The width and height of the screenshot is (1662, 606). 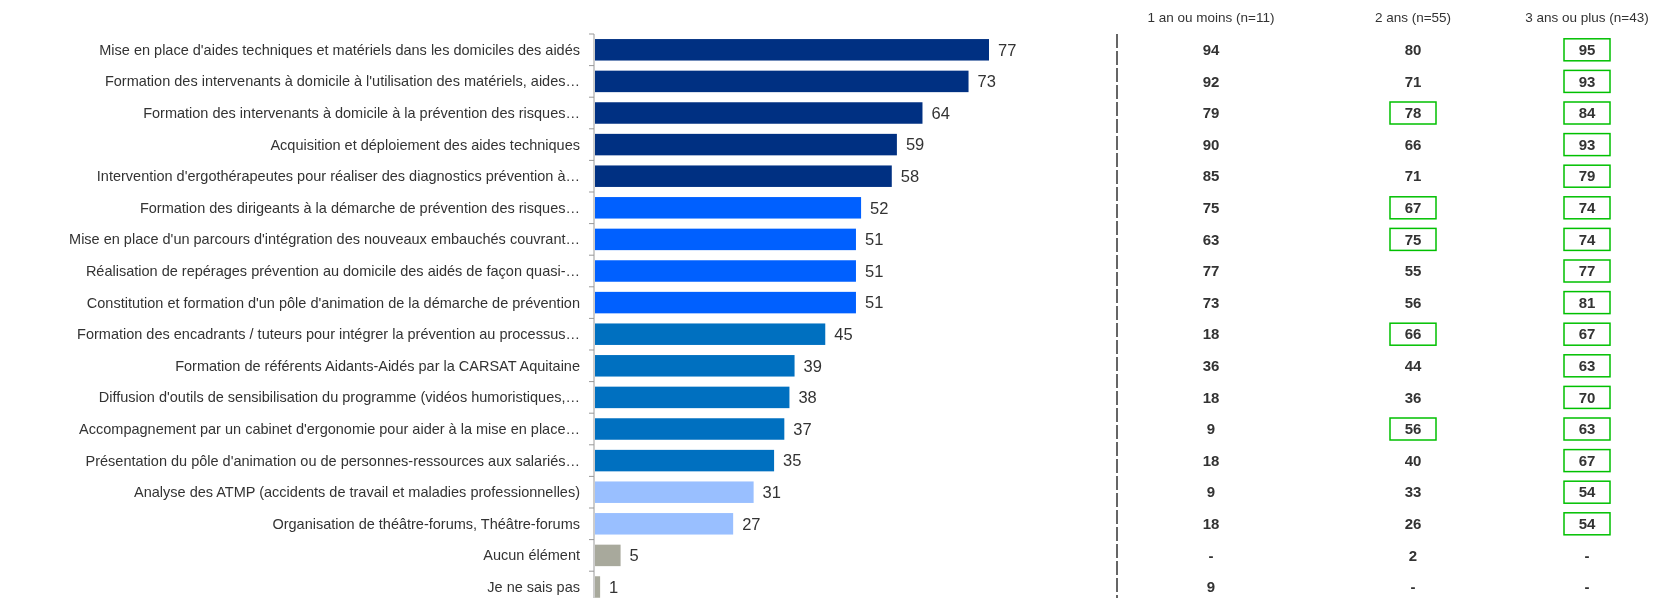 What do you see at coordinates (1211, 176) in the screenshot?
I see `text: 85` at bounding box center [1211, 176].